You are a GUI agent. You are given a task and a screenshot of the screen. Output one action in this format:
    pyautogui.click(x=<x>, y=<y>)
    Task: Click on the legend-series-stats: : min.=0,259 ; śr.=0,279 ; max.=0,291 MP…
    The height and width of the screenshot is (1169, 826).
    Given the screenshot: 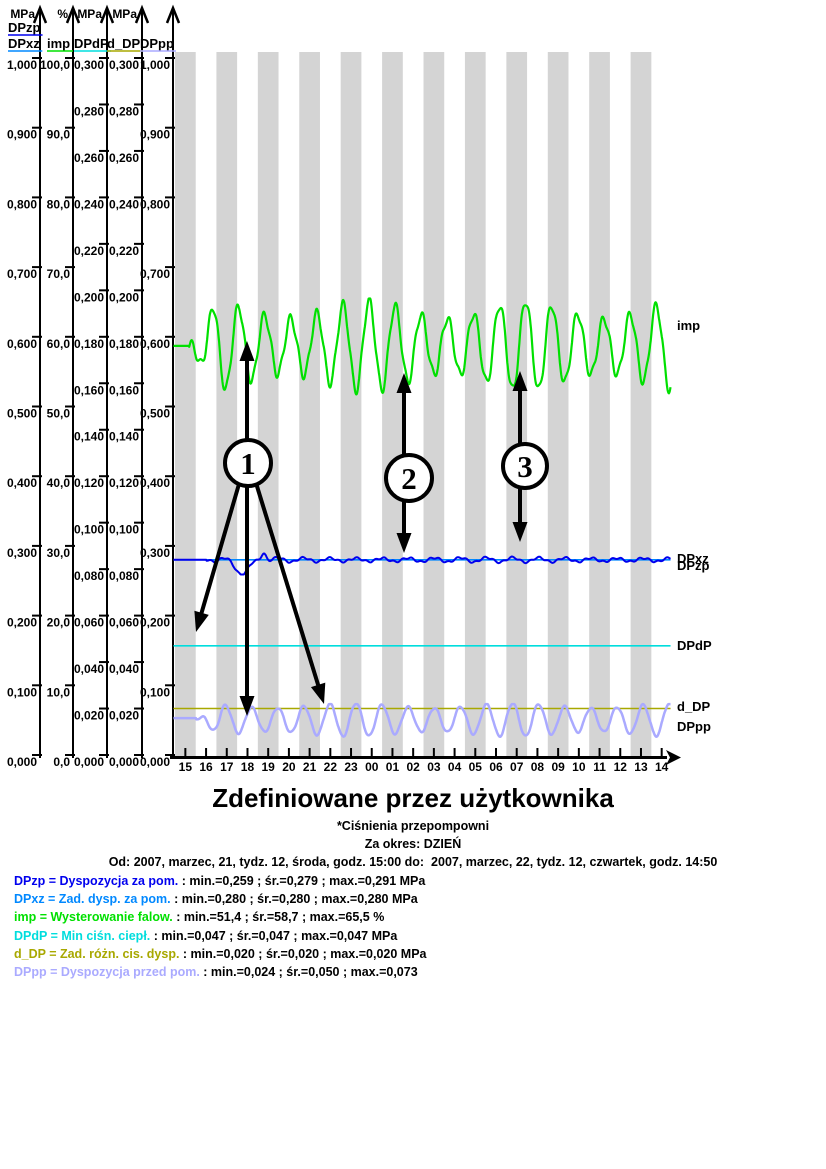 What is the action you would take?
    pyautogui.click(x=302, y=881)
    